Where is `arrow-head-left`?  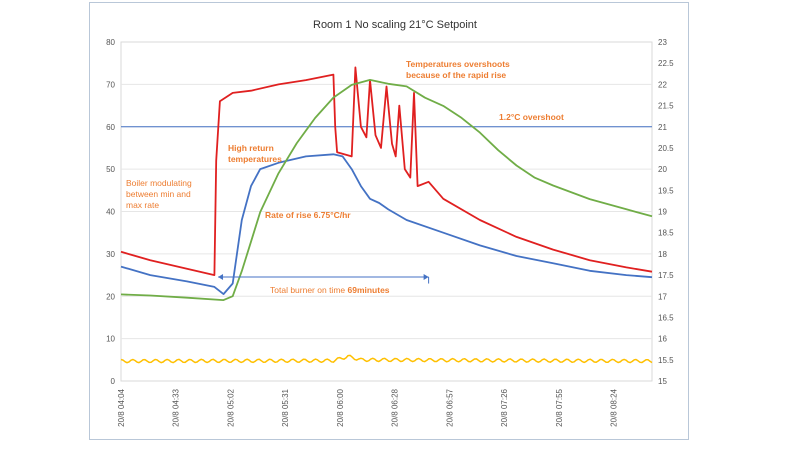 arrow-head-left is located at coordinates (221, 277).